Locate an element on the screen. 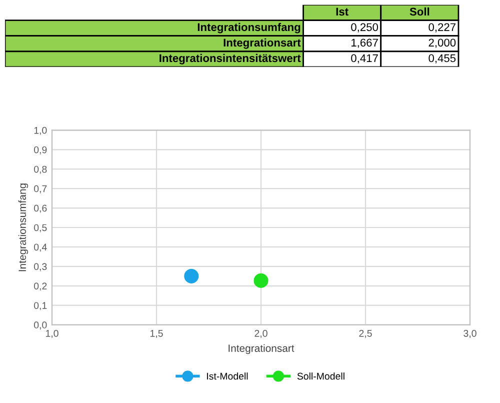 This screenshot has width=500, height=403. legend-label: Ist-Modell is located at coordinates (227, 376).